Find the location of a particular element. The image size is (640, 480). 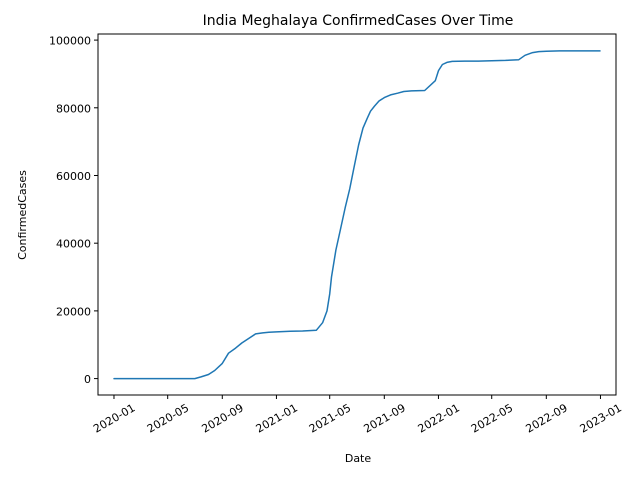

y-tick-label: 80000 is located at coordinates (73, 108).